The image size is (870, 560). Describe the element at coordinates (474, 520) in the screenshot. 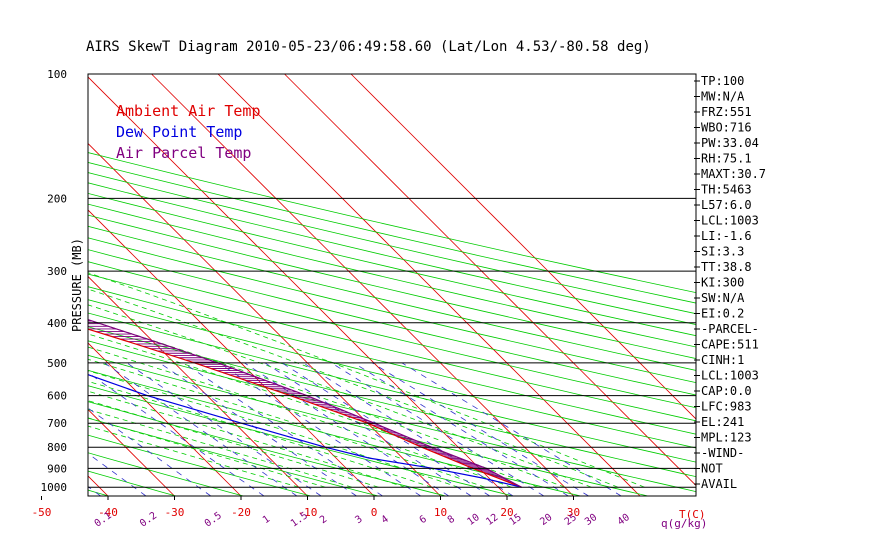

I see `mixing-ratio-label: 10` at that location.